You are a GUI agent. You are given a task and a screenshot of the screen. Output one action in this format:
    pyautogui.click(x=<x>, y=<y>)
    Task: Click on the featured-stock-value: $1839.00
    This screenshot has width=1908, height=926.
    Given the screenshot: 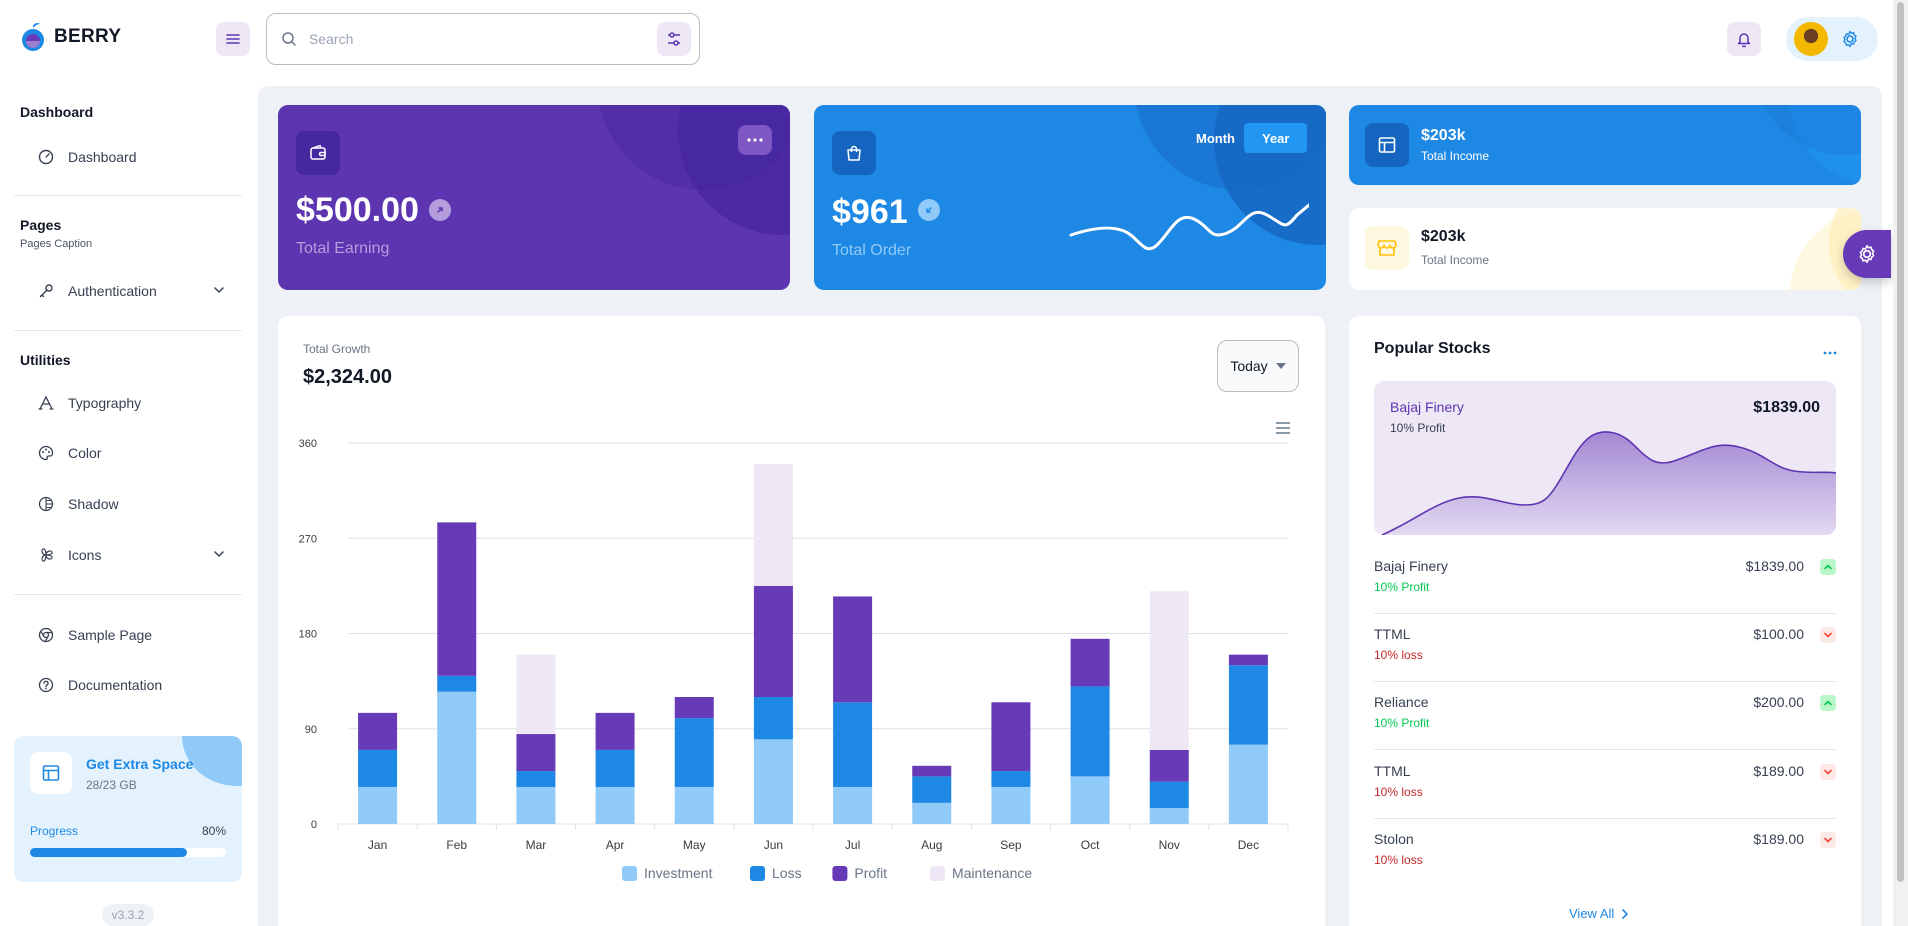 What is the action you would take?
    pyautogui.click(x=1786, y=407)
    